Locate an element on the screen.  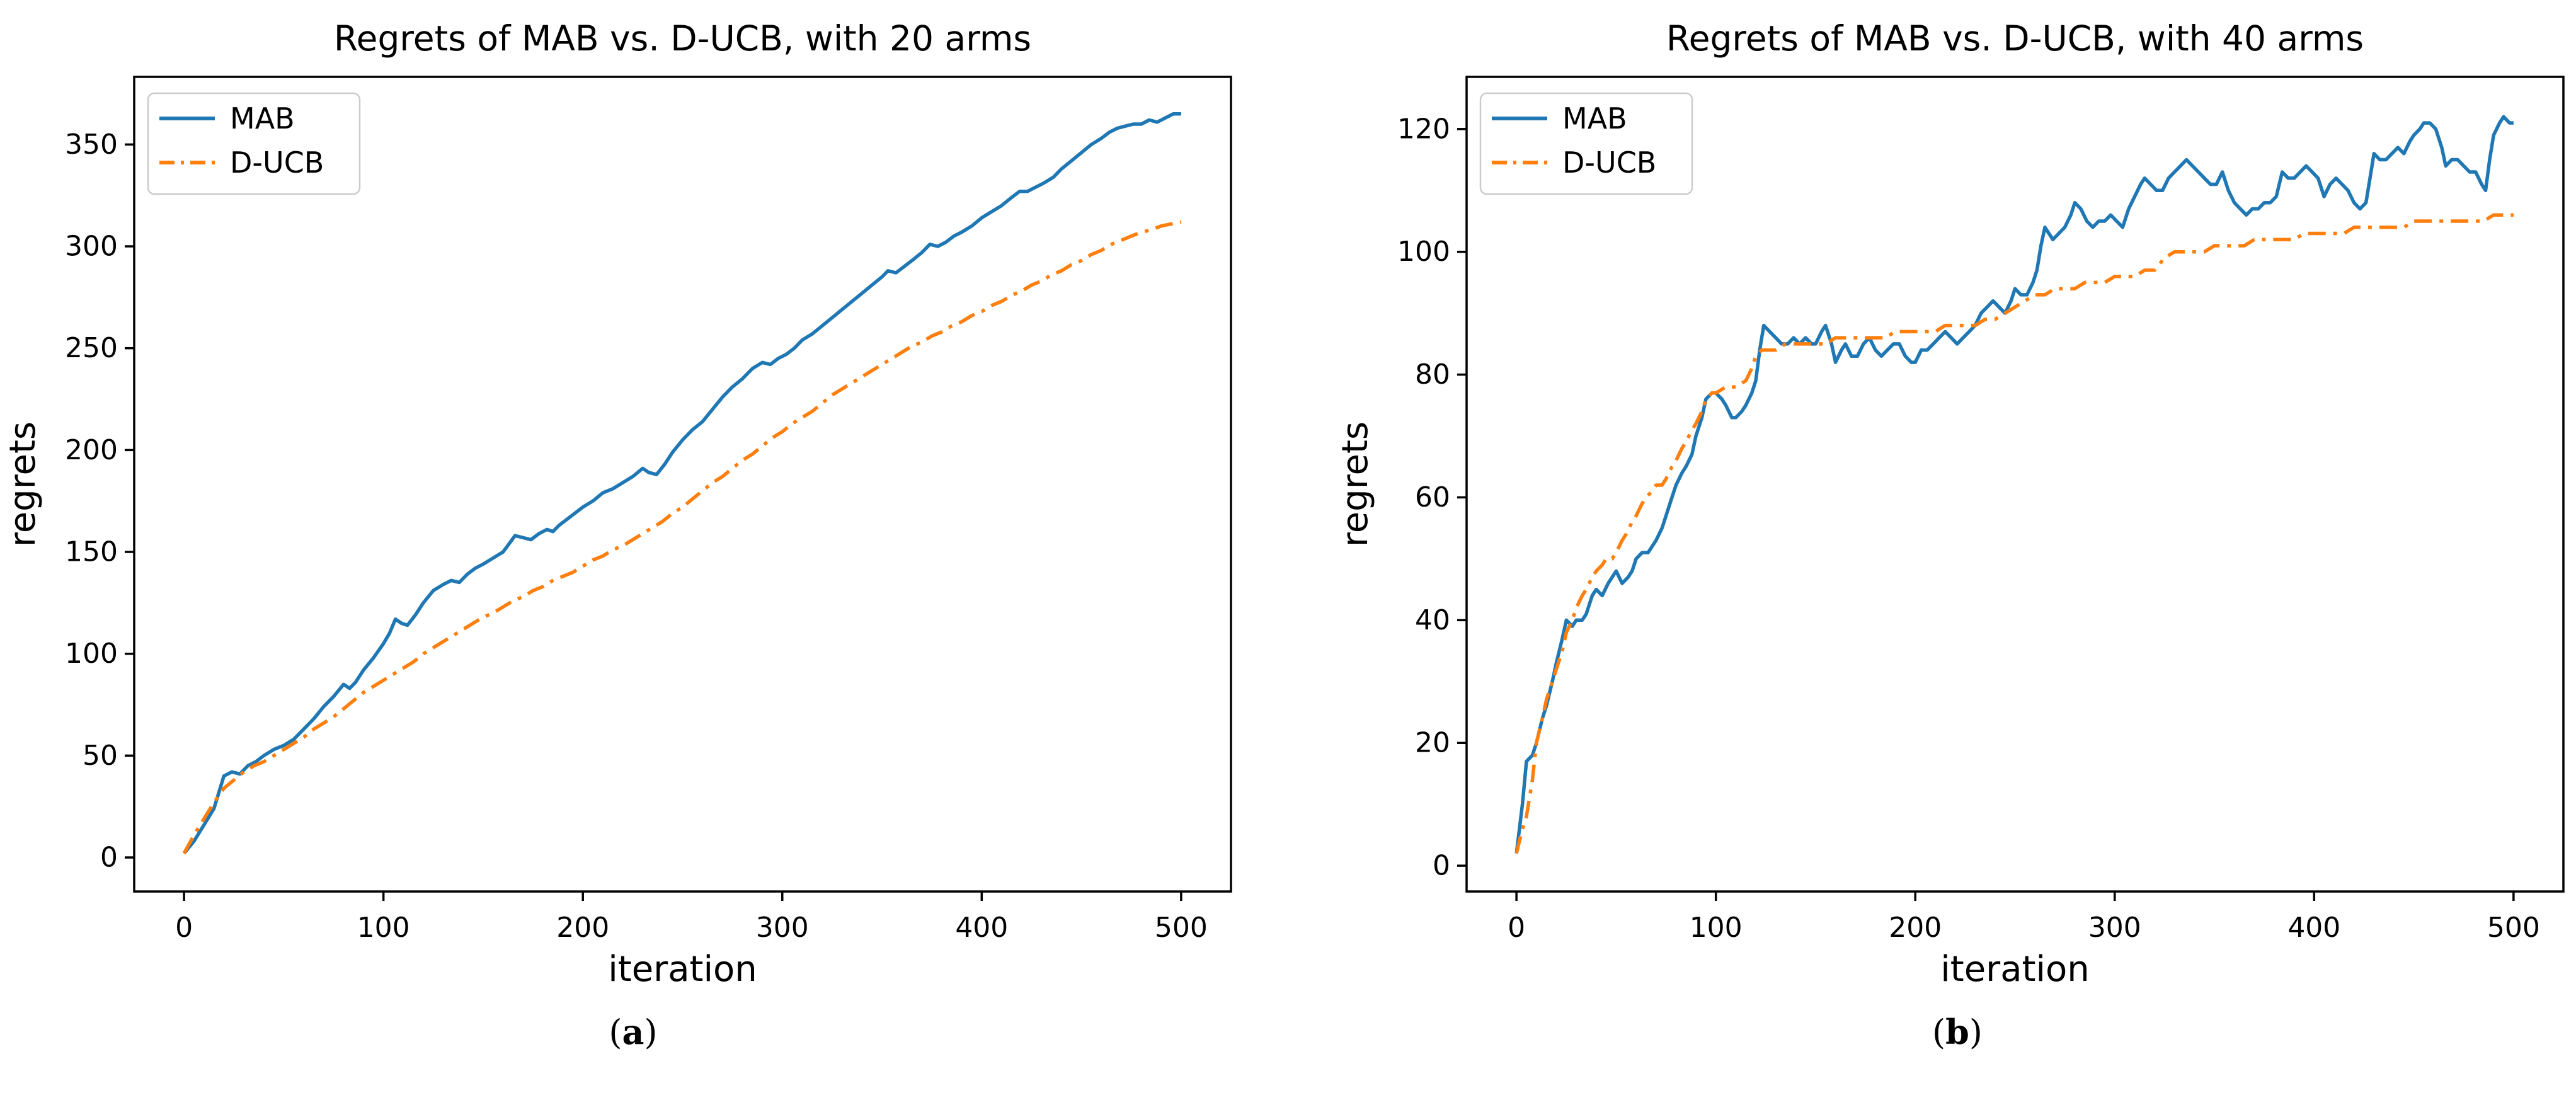
y-tick-label: 20 is located at coordinates (1432, 743).